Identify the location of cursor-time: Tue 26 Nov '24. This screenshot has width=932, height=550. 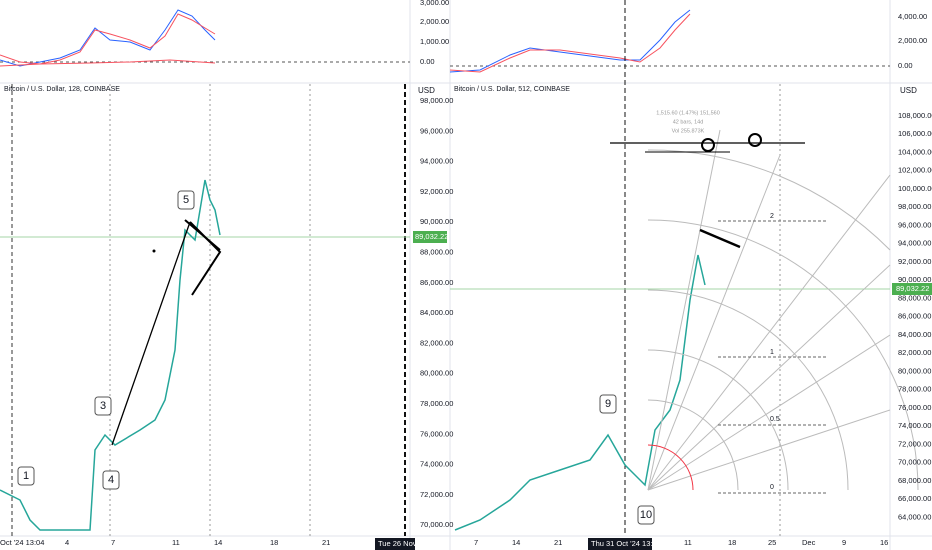
(403, 543).